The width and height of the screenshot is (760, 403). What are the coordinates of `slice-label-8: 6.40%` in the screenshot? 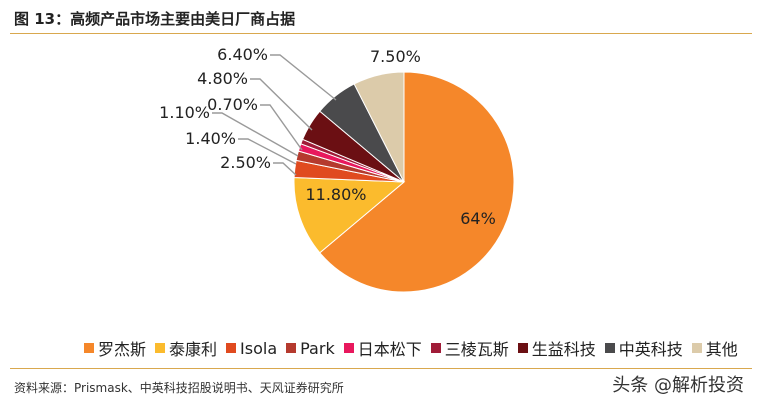 It's located at (242, 54).